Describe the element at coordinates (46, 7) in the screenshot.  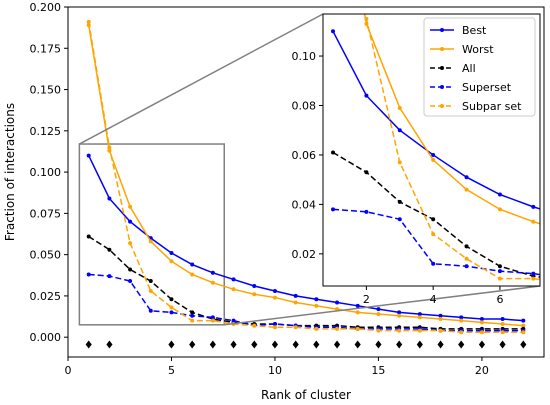
I see `y-tick-label-8: 0.200` at that location.